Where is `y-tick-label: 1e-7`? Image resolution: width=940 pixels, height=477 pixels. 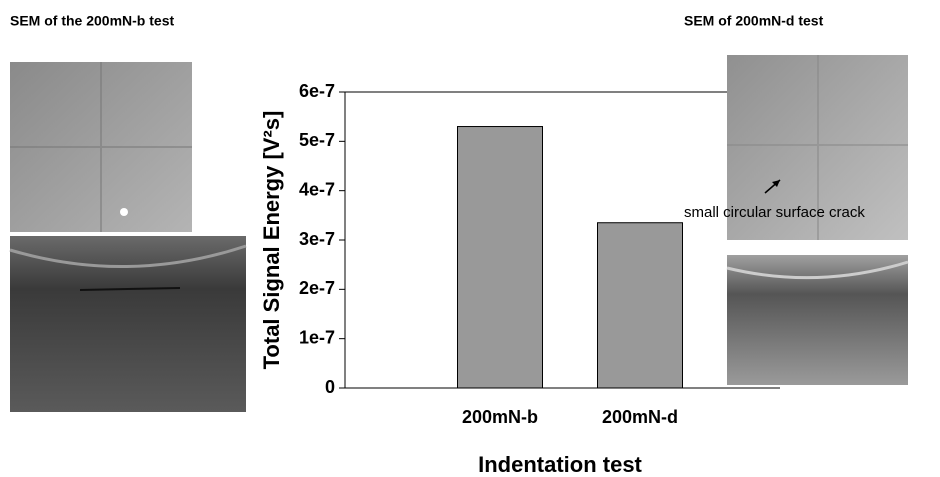 y-tick-label: 1e-7 is located at coordinates (317, 337).